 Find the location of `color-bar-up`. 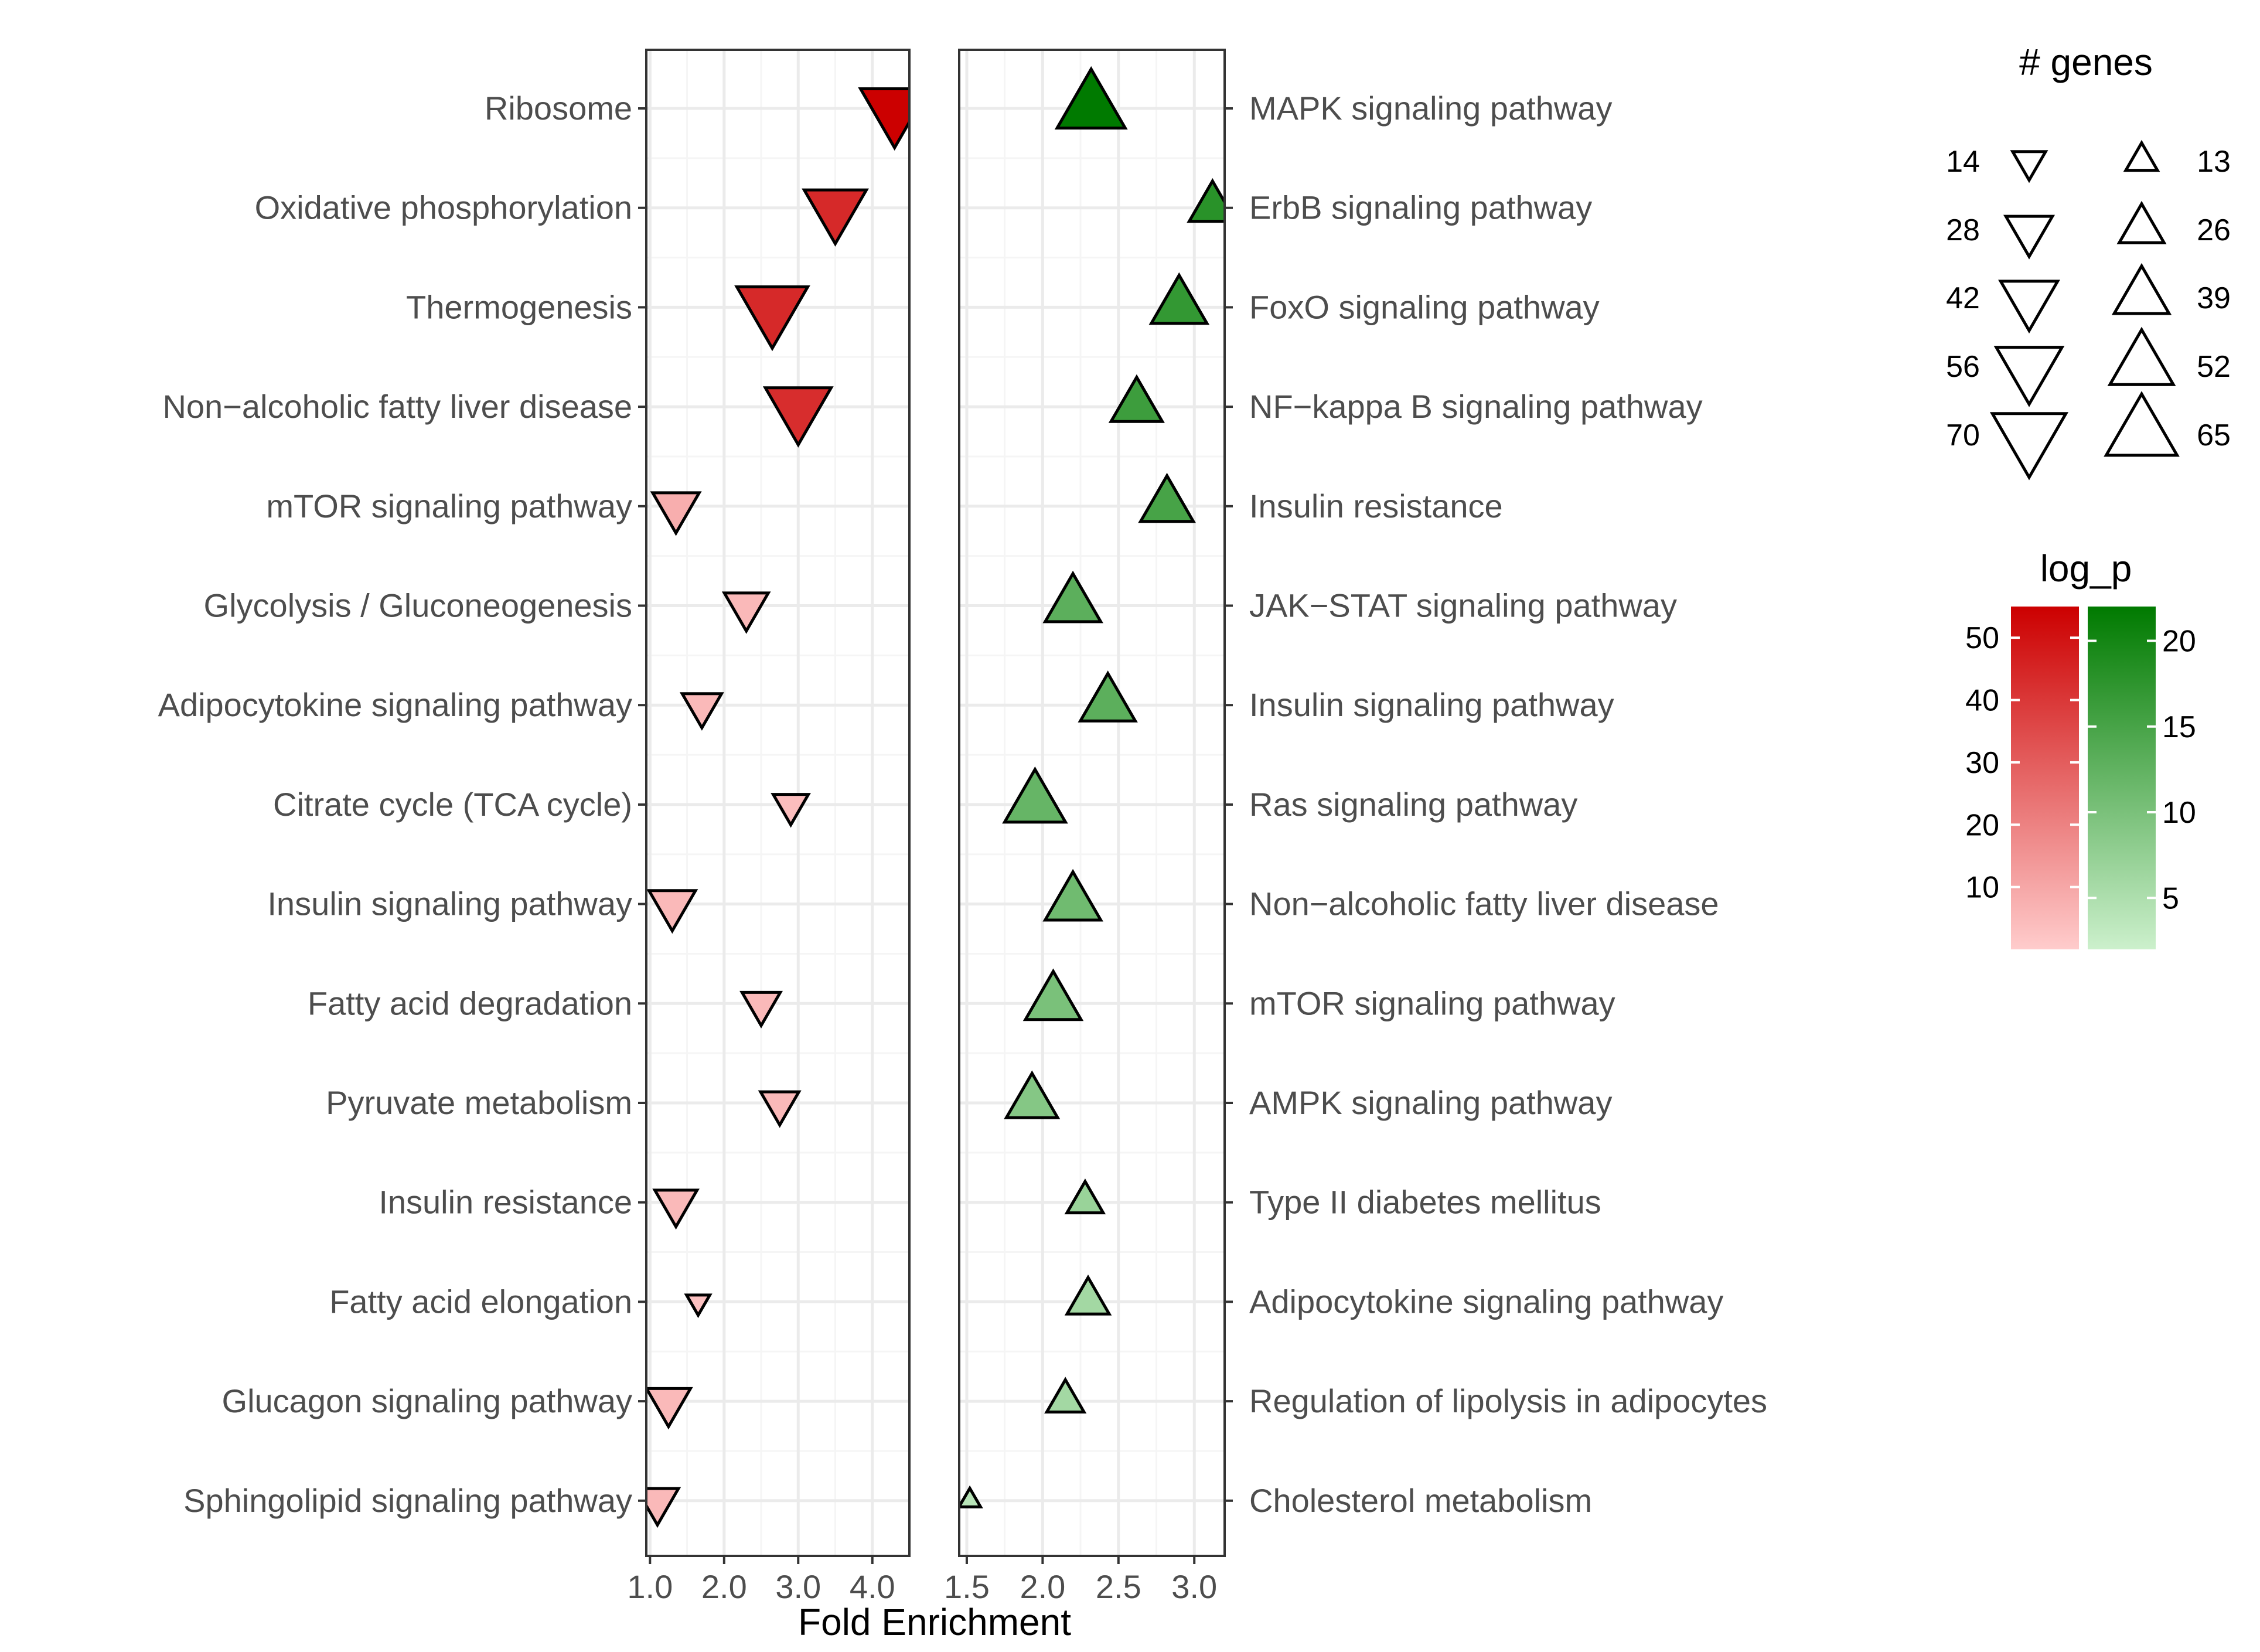

color-bar-up is located at coordinates (2122, 778).